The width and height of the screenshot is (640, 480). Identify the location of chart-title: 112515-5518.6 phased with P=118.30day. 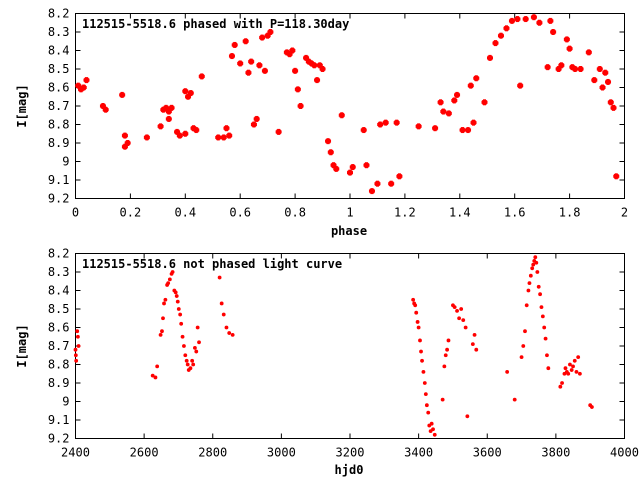
(215, 24).